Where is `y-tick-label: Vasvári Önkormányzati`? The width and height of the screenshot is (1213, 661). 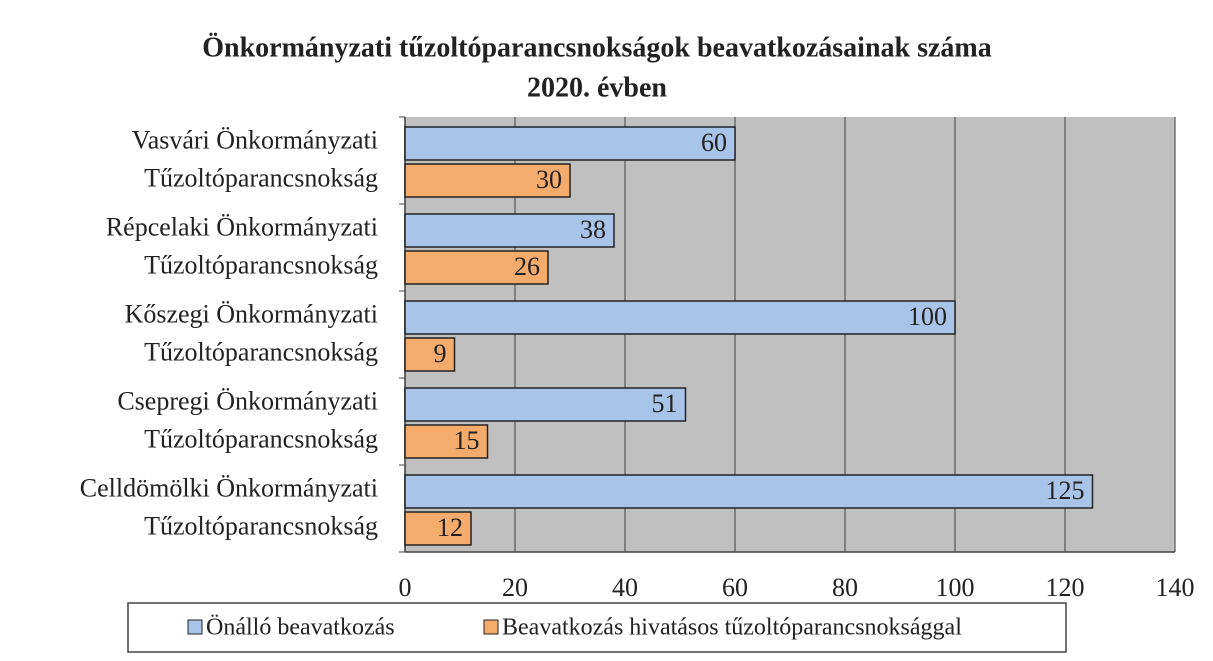
y-tick-label: Vasvári Önkormányzati is located at coordinates (255, 139).